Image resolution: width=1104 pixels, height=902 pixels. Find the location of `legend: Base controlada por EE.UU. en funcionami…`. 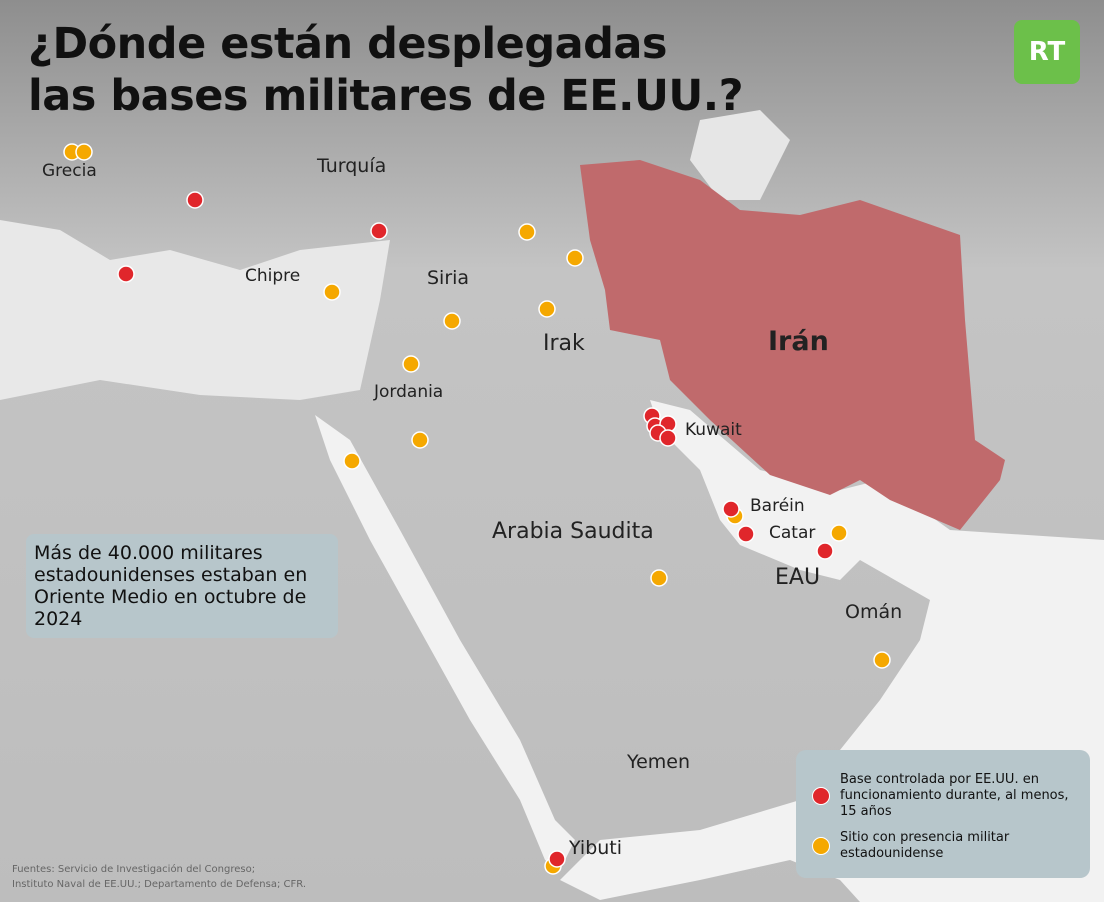

legend: Base controlada por EE.UU. en funcionami… is located at coordinates (943, 814).